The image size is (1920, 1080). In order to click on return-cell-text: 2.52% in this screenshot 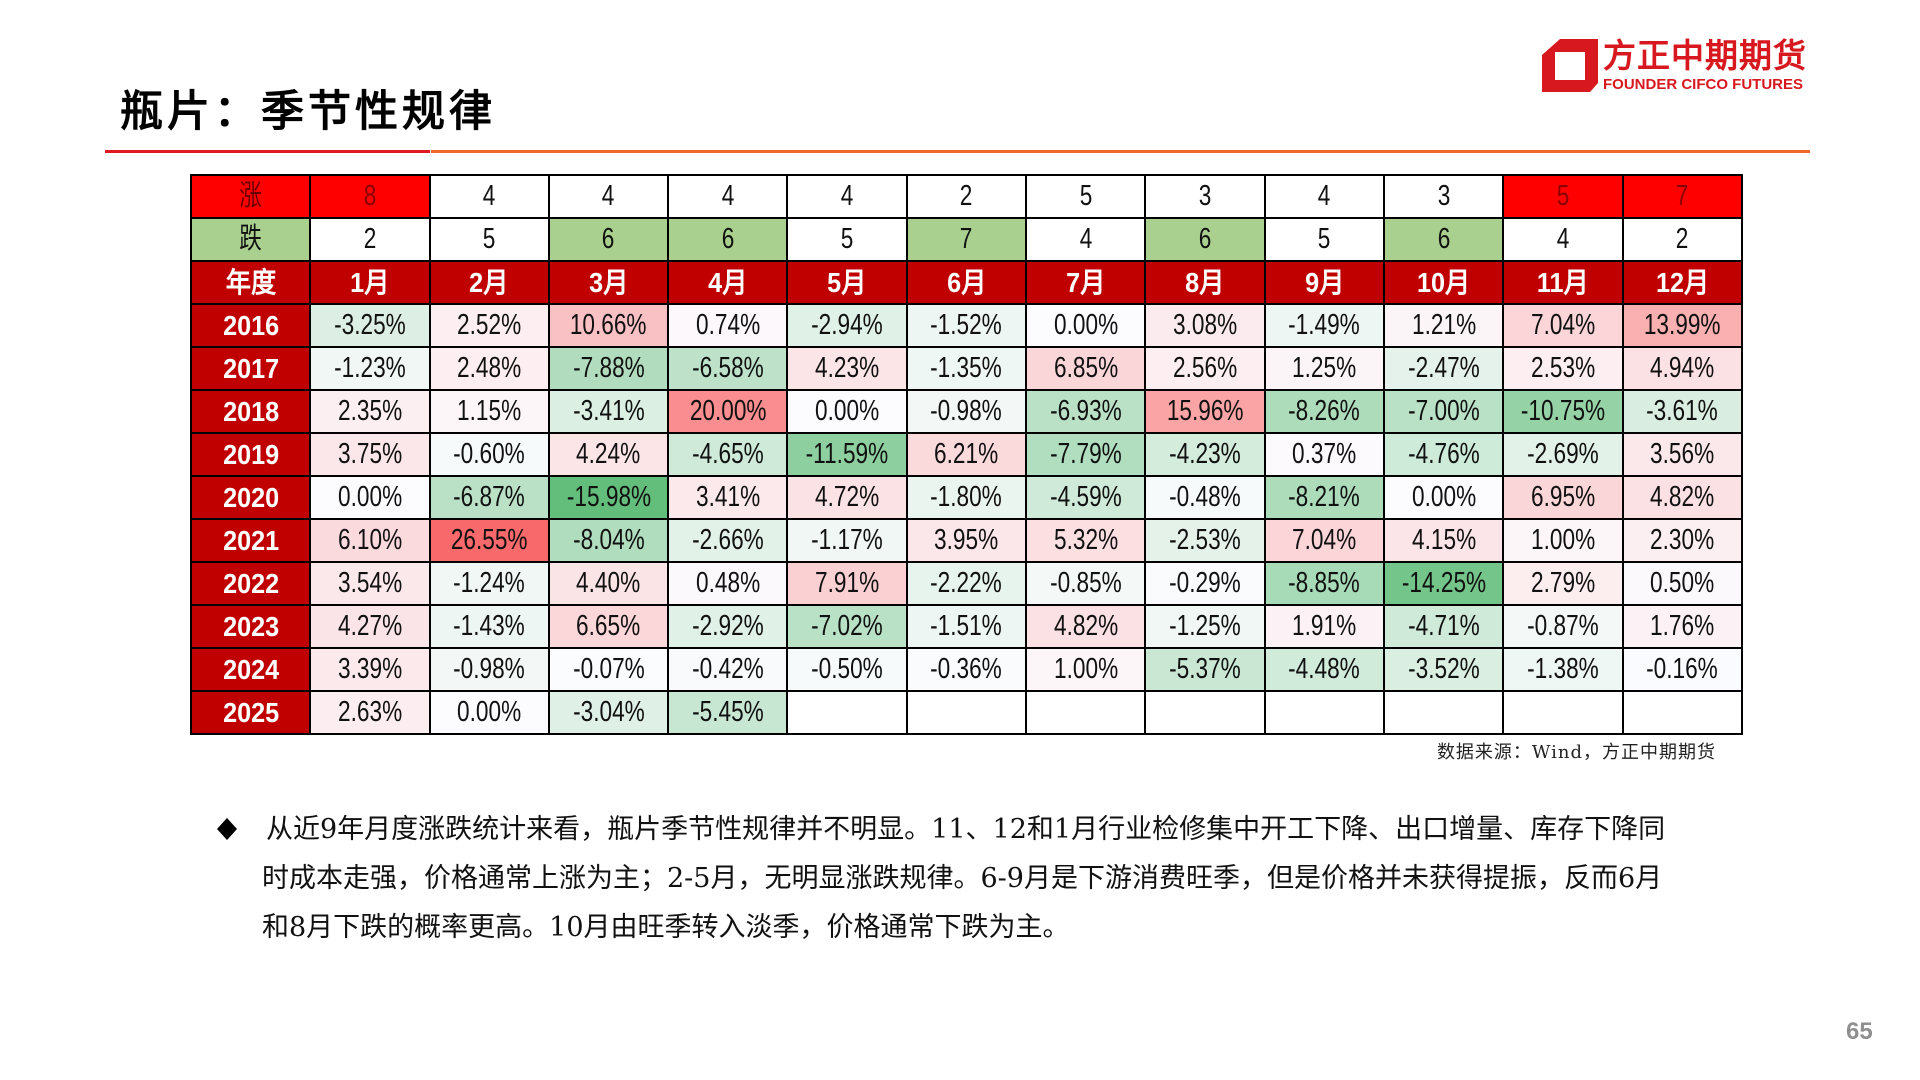, I will do `click(489, 325)`.